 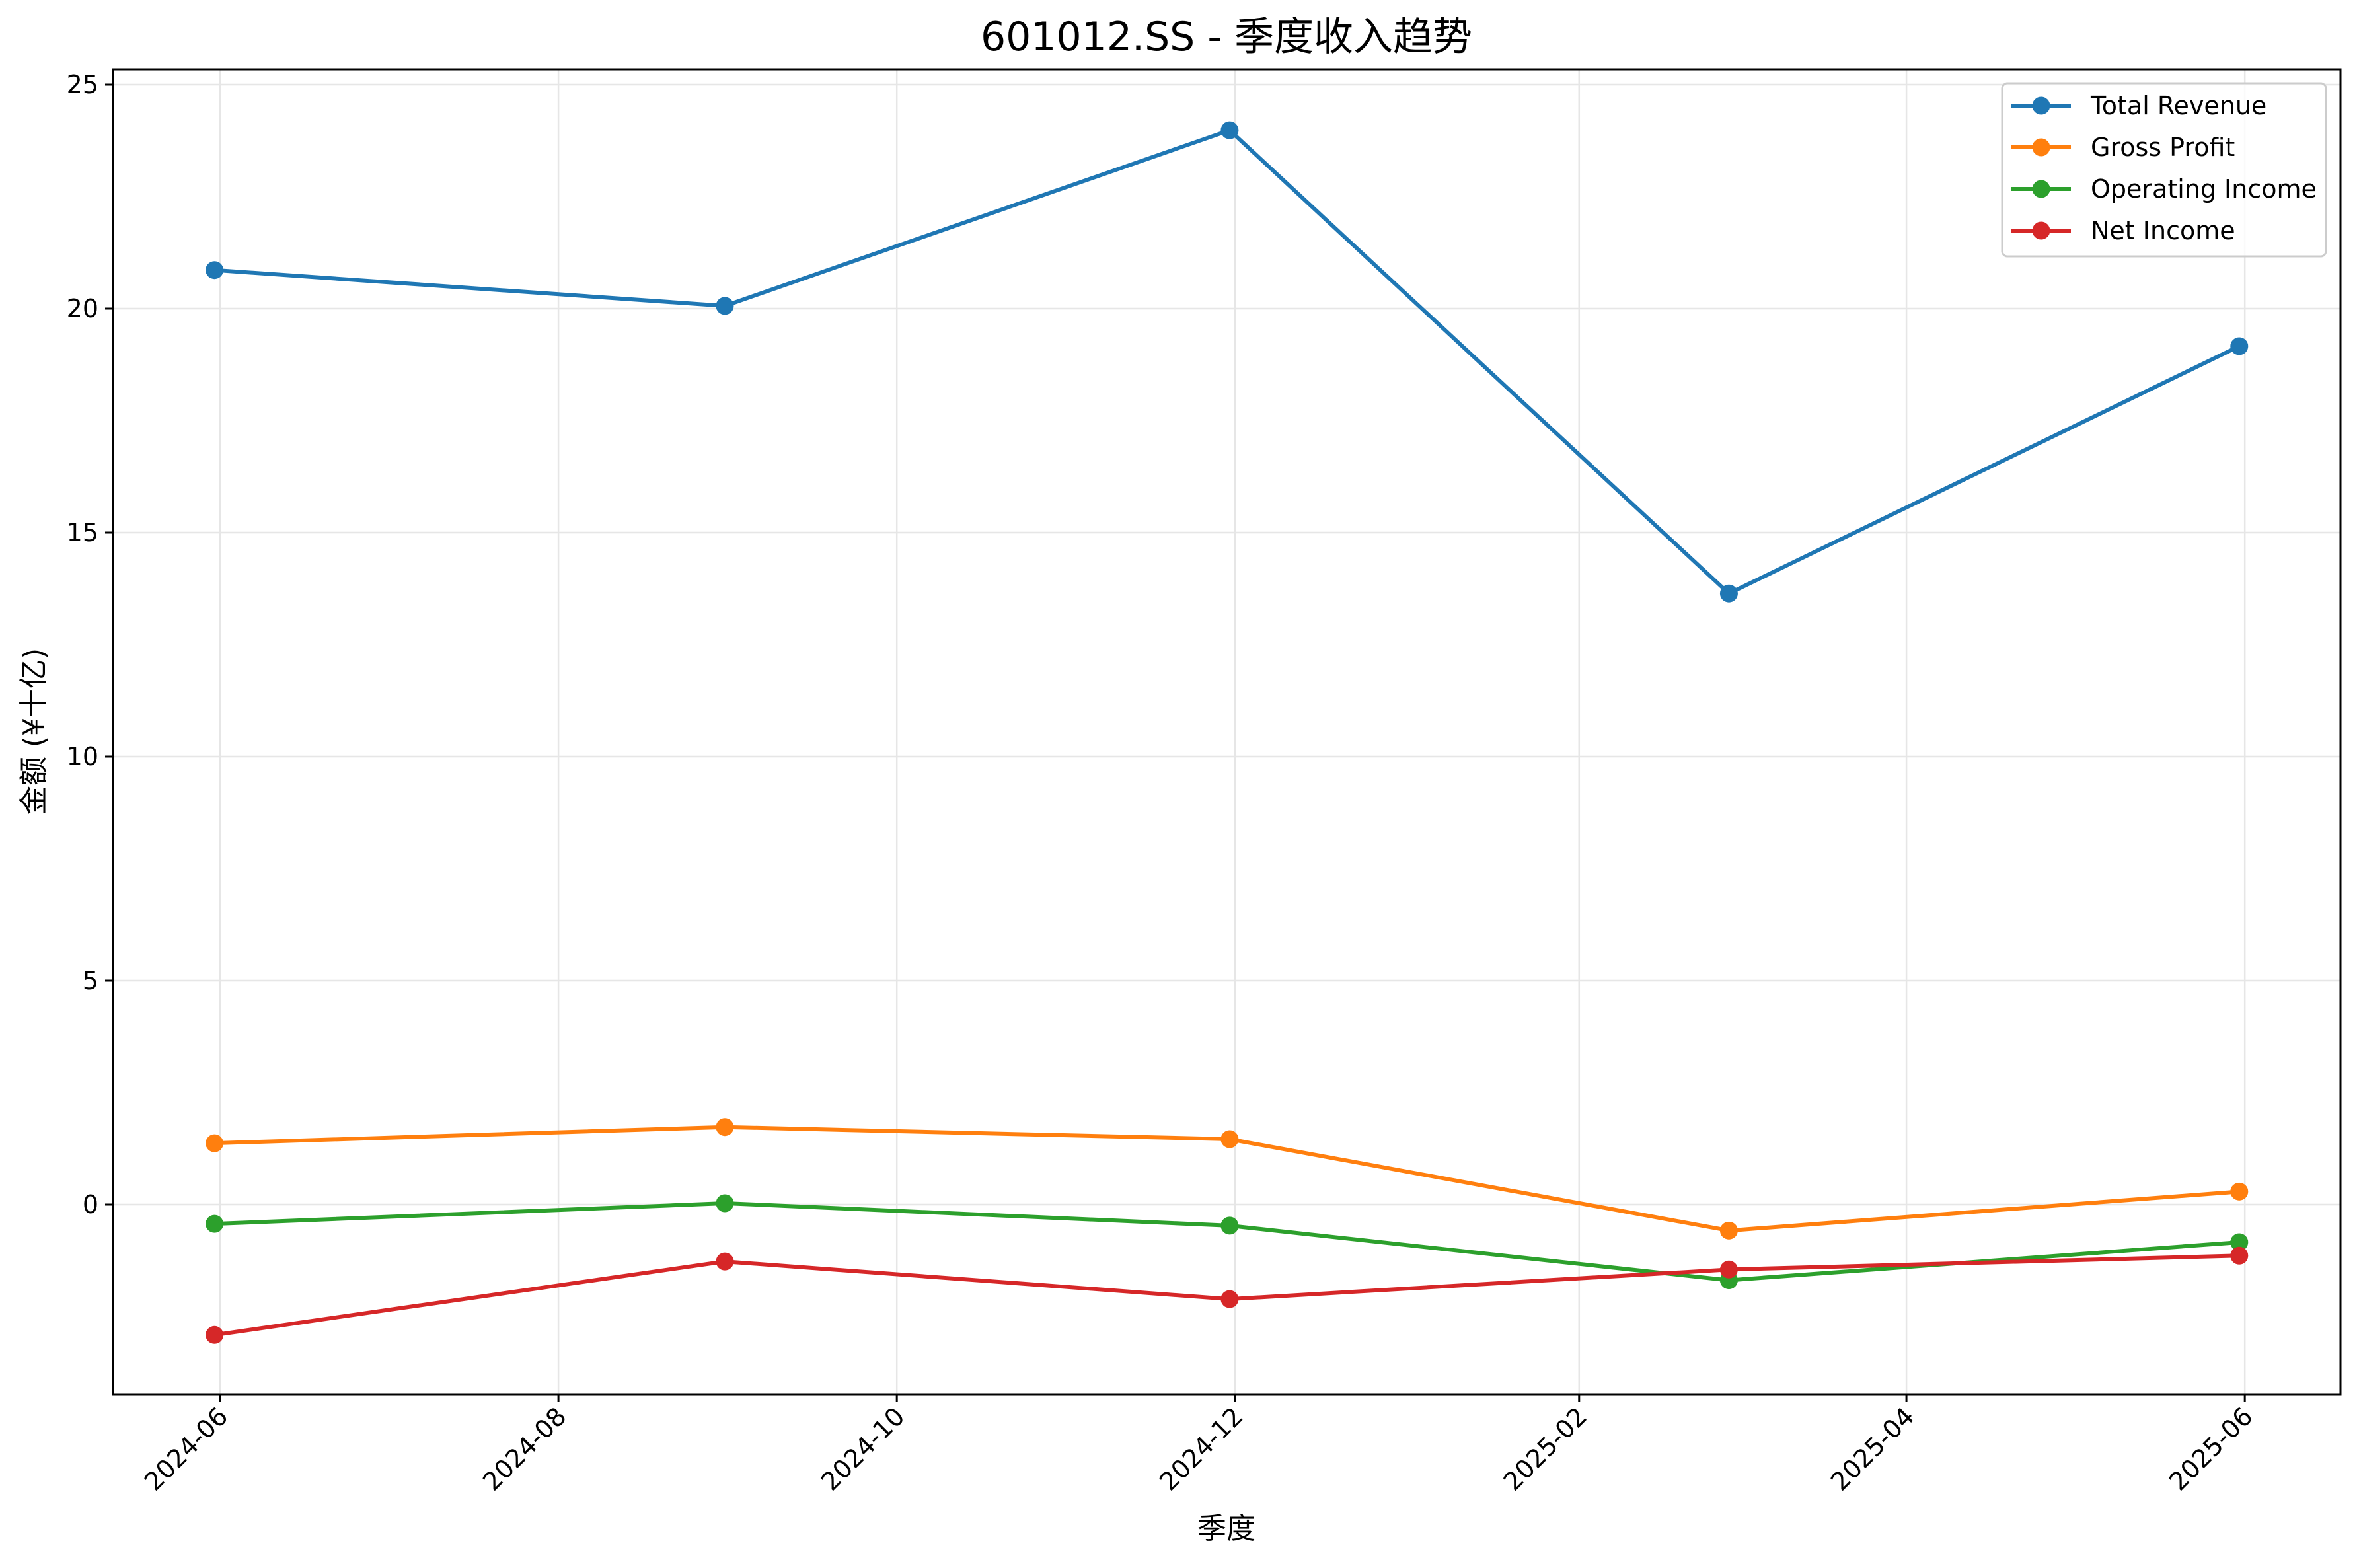 I want to click on y-tick-label: 20, so click(x=82, y=308).